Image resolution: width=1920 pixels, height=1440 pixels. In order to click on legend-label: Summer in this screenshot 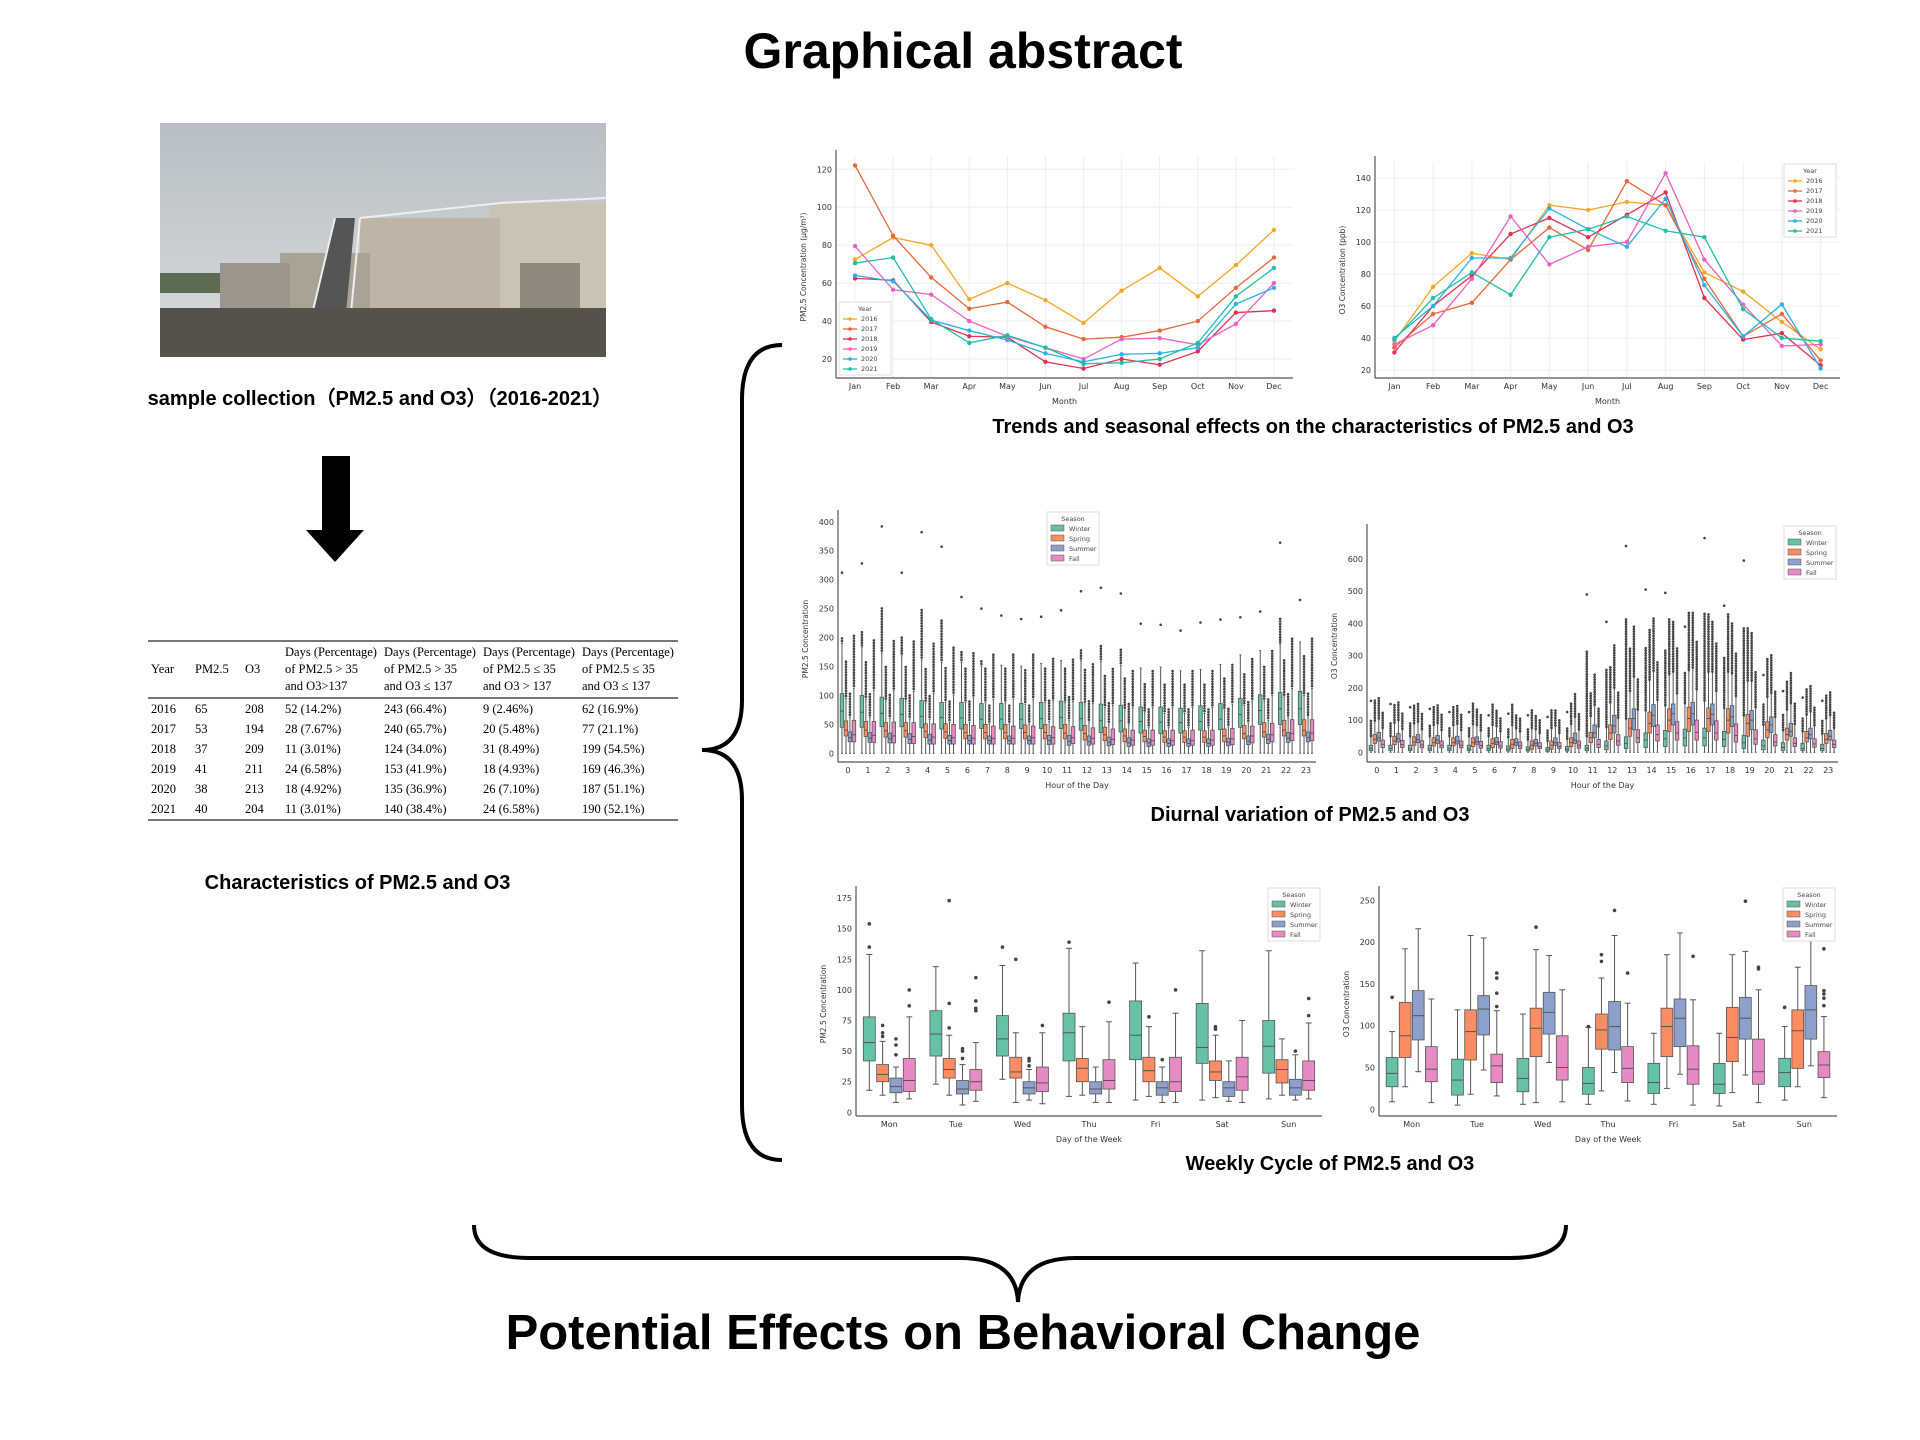, I will do `click(1083, 549)`.